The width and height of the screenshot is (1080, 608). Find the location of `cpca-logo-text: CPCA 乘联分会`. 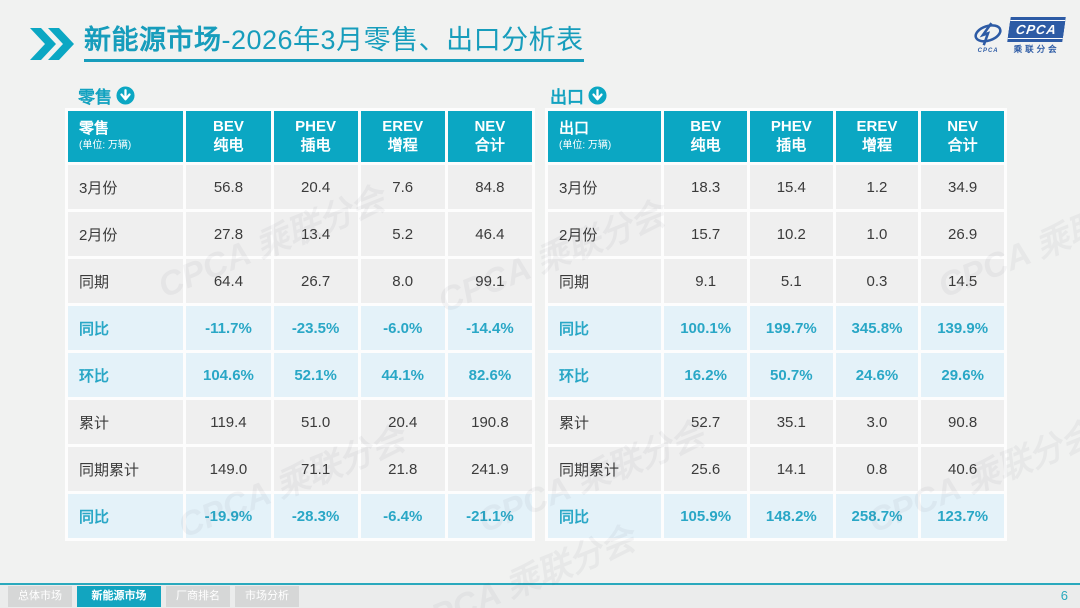

cpca-logo-text: CPCA 乘联分会 is located at coordinates (1036, 37).